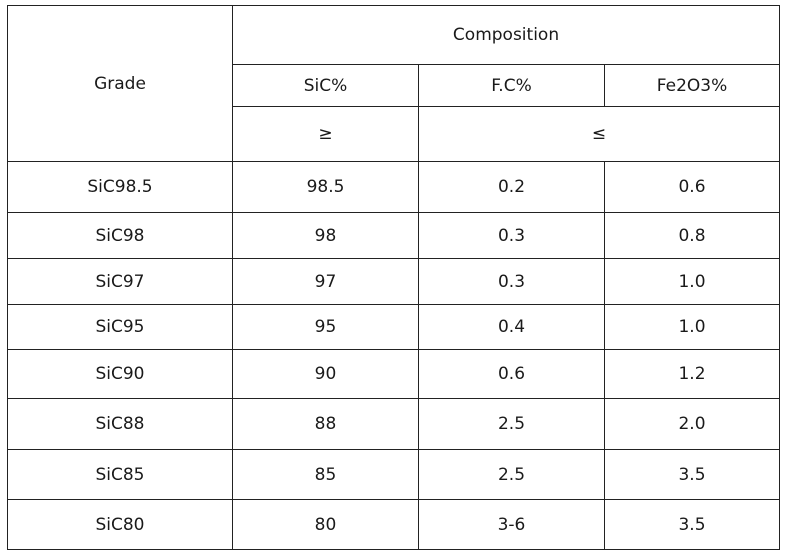 The image size is (785, 556). What do you see at coordinates (120, 281) in the screenshot?
I see `grade-cell: SiC97` at bounding box center [120, 281].